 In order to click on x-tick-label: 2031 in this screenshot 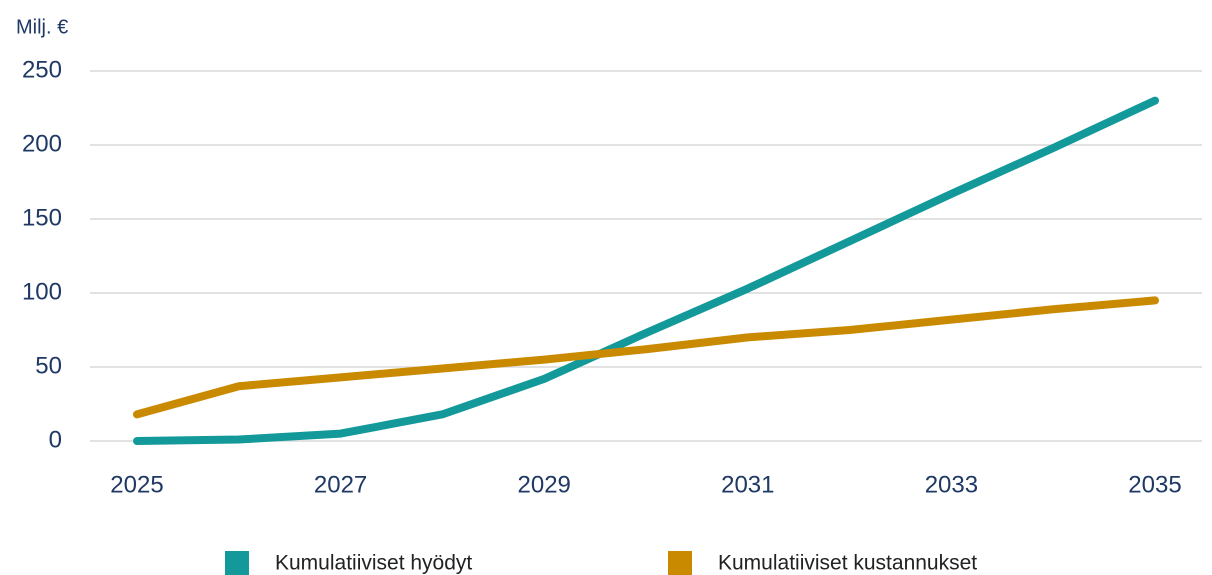, I will do `click(747, 484)`.